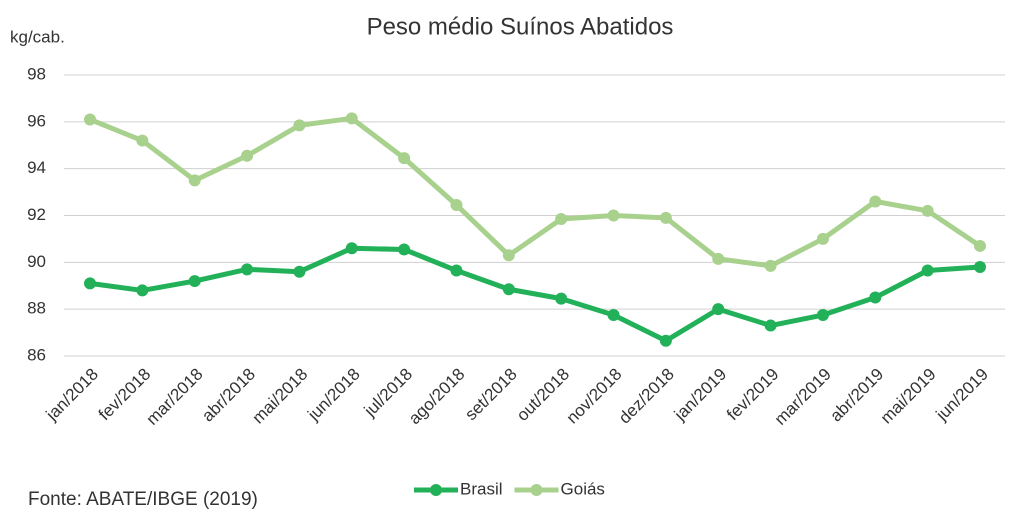  Describe the element at coordinates (36, 354) in the screenshot. I see `y-tick-label: 86` at that location.